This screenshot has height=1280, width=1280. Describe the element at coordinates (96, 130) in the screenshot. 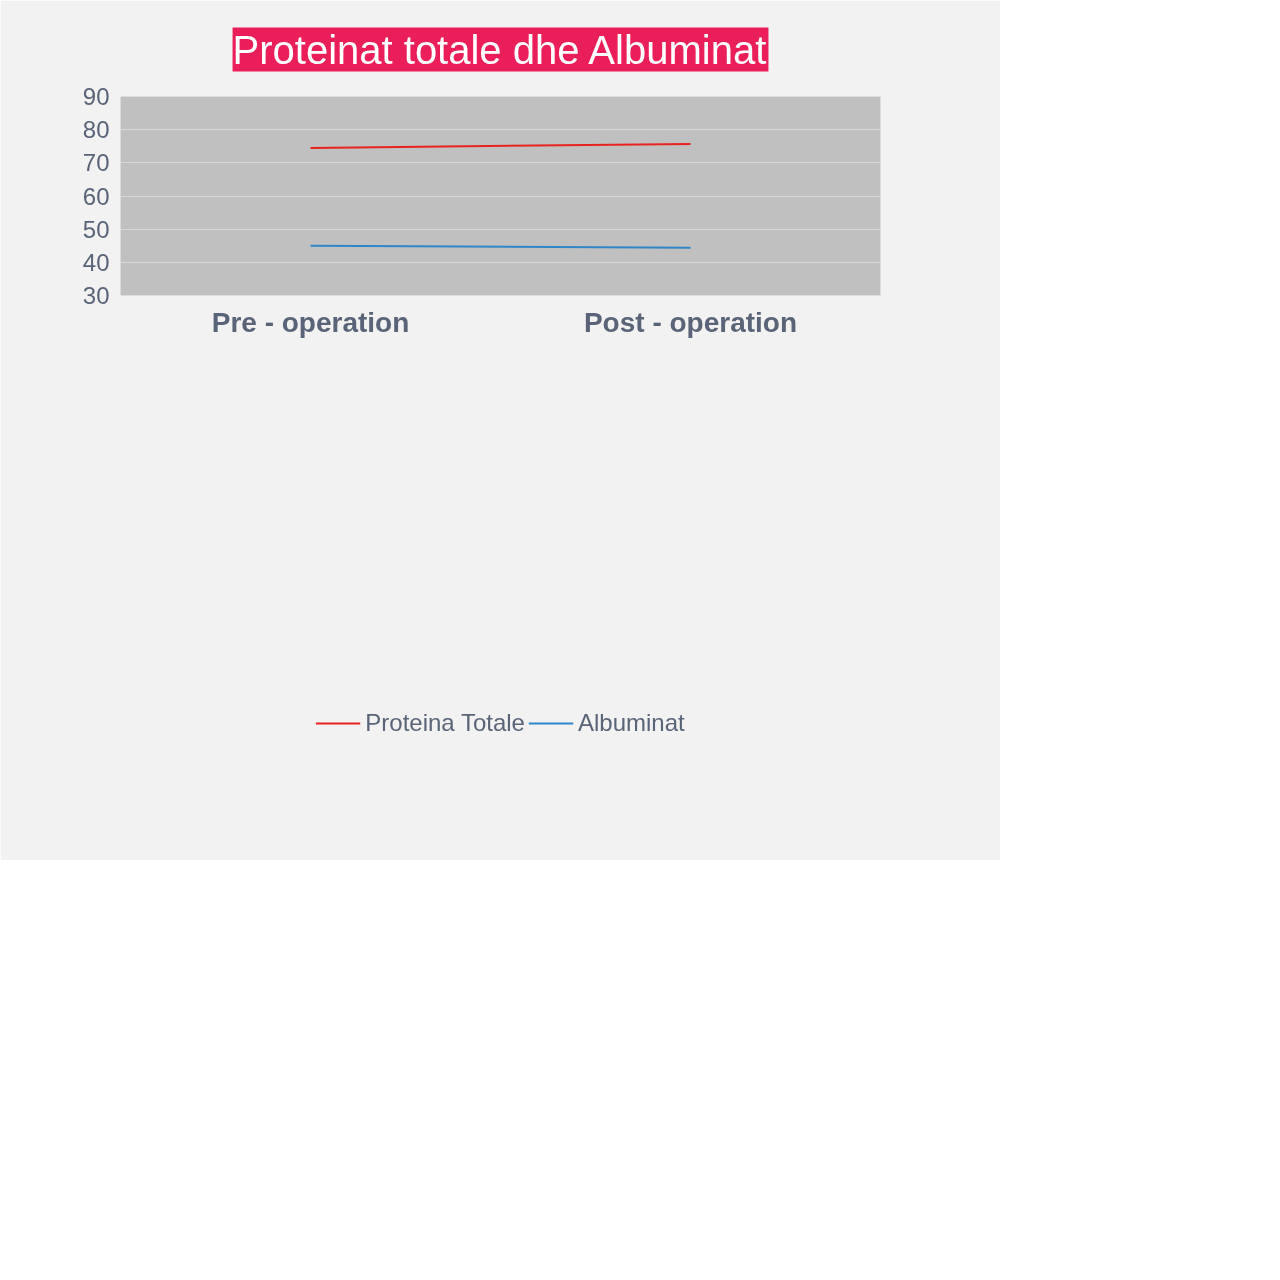

I see `y-tick-label: 80` at that location.